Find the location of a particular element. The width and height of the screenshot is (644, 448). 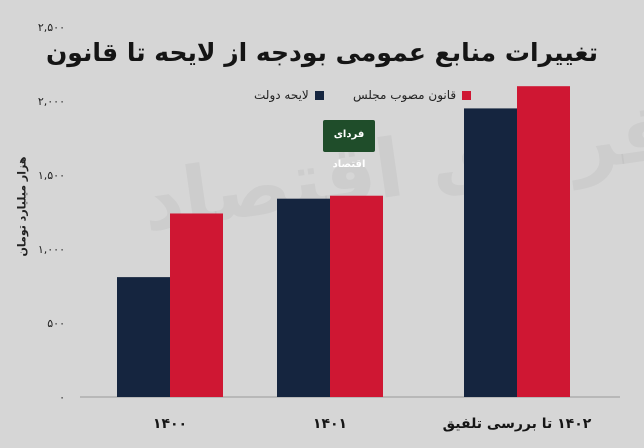

y-tick-label: ۰ is located at coordinates (62, 397).